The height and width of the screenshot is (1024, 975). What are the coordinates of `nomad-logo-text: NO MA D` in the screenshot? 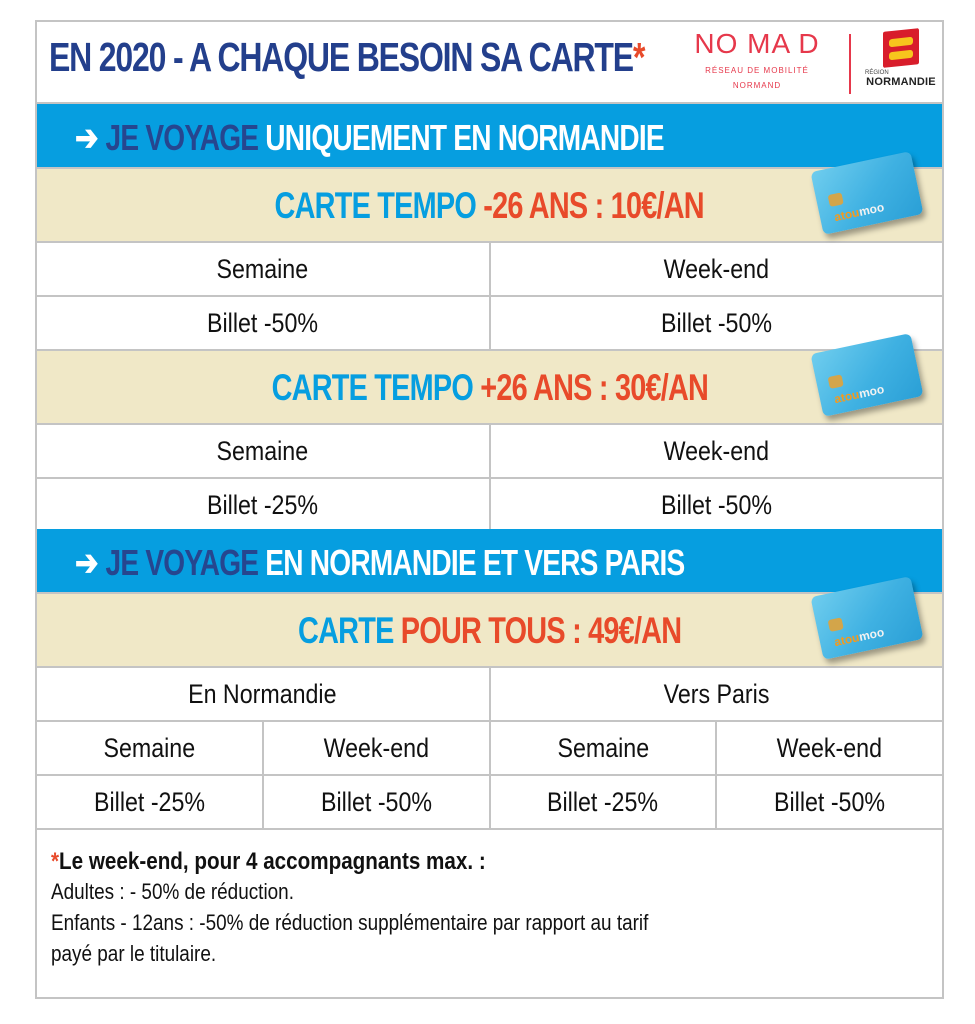 It's located at (757, 43).